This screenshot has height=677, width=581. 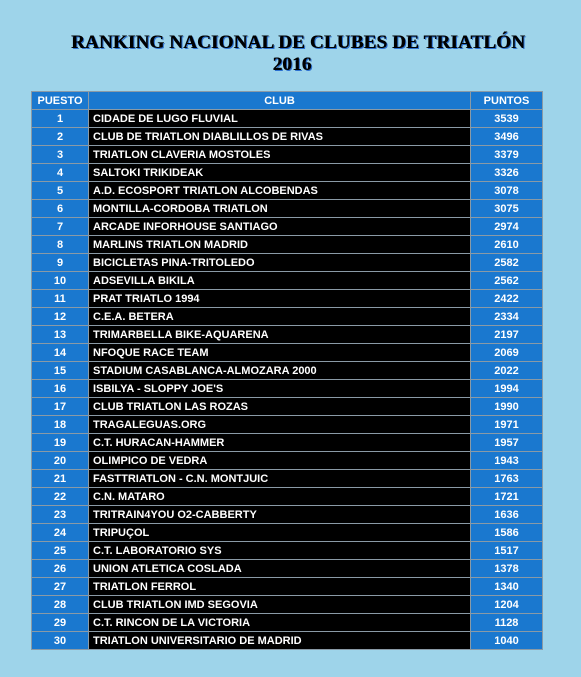 I want to click on rank-cell: 30, so click(x=60, y=640).